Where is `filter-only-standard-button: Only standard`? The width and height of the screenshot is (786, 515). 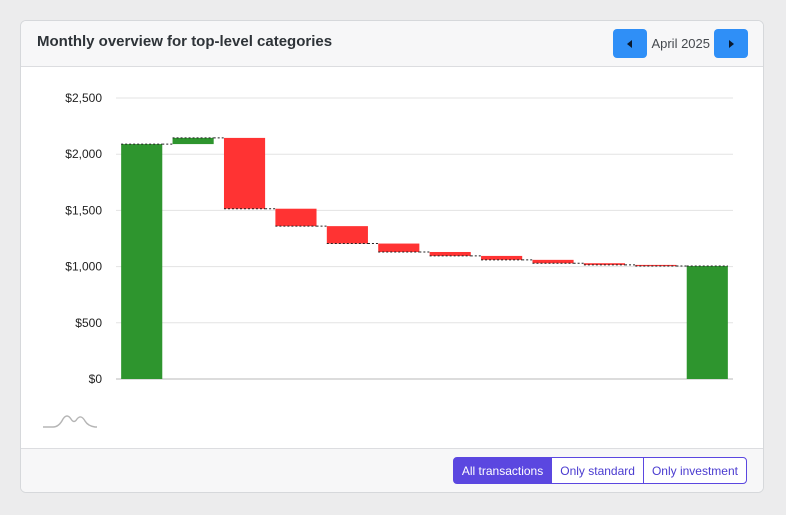
filter-only-standard-button: Only standard is located at coordinates (597, 470).